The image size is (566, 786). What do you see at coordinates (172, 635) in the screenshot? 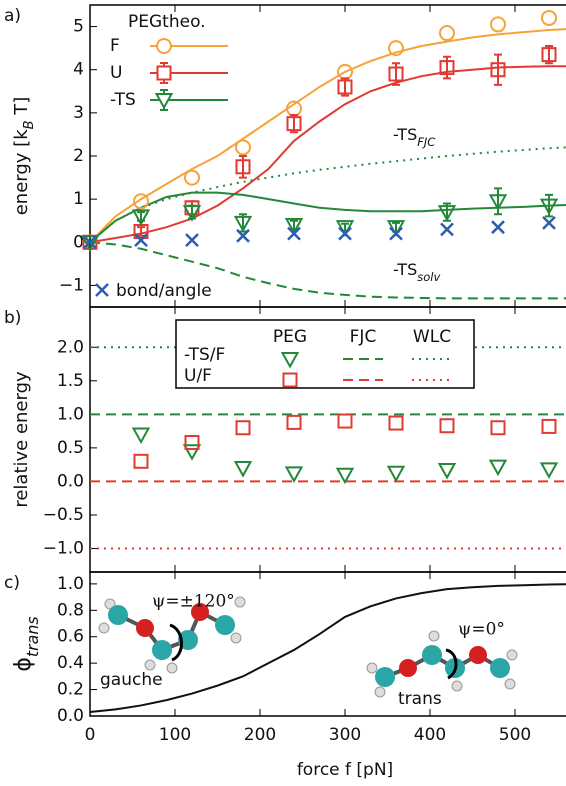
I see `molecule-gauche` at bounding box center [172, 635].